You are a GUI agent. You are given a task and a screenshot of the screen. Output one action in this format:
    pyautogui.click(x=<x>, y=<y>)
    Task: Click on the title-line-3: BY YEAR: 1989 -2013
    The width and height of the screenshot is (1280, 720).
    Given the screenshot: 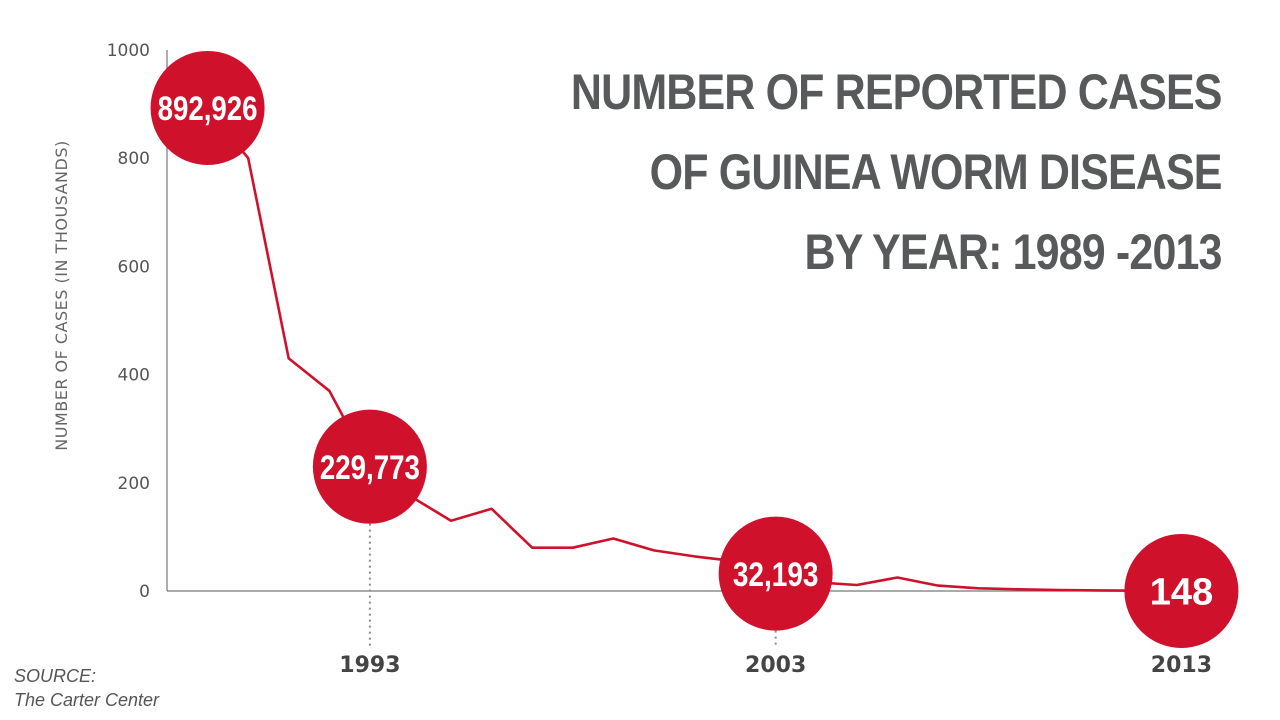 What is the action you would take?
    pyautogui.click(x=1013, y=252)
    